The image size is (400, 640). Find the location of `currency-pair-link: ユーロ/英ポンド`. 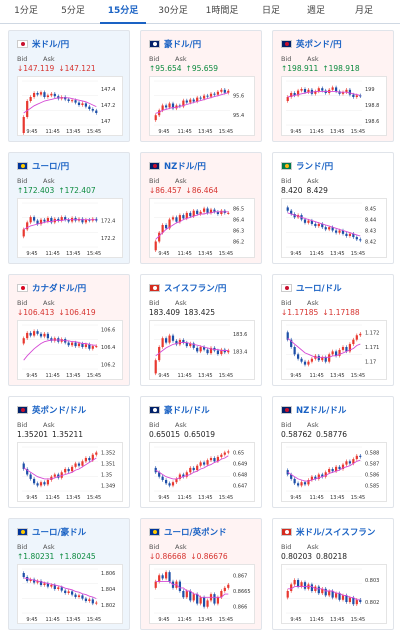

currency-pair-link: ユーロ/英ポンド is located at coordinates (195, 532).